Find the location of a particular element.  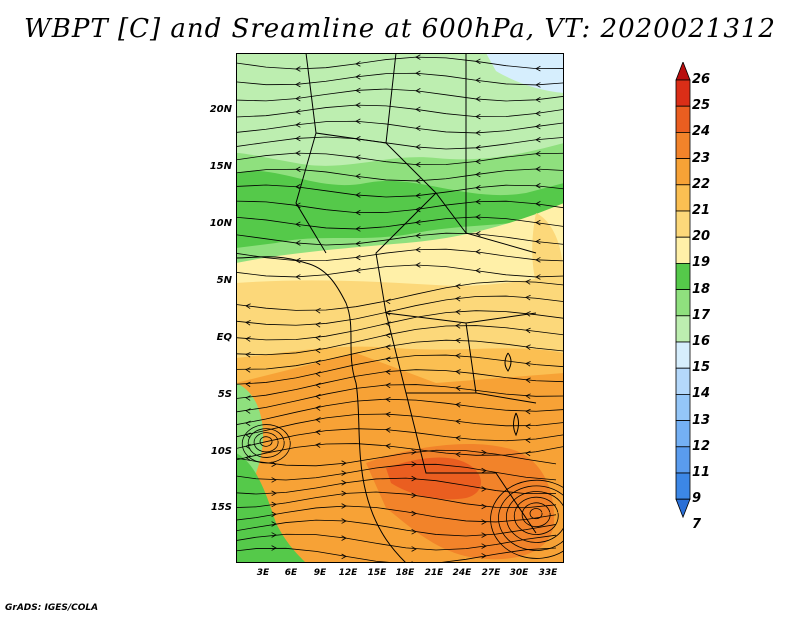

lon-label: 21E is located at coordinates (434, 573).